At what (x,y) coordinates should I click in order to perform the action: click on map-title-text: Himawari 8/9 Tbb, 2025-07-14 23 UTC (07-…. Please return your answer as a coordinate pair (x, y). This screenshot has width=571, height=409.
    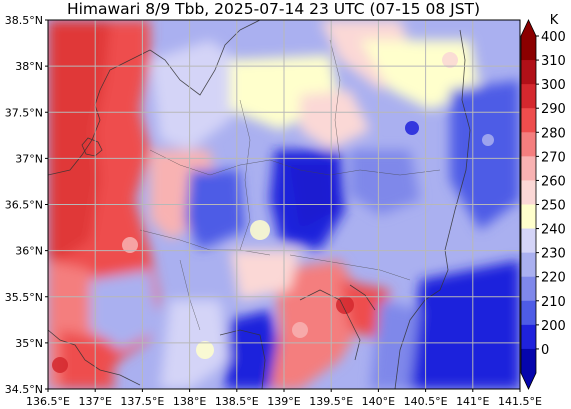
    Looking at the image, I should click on (273, 9).